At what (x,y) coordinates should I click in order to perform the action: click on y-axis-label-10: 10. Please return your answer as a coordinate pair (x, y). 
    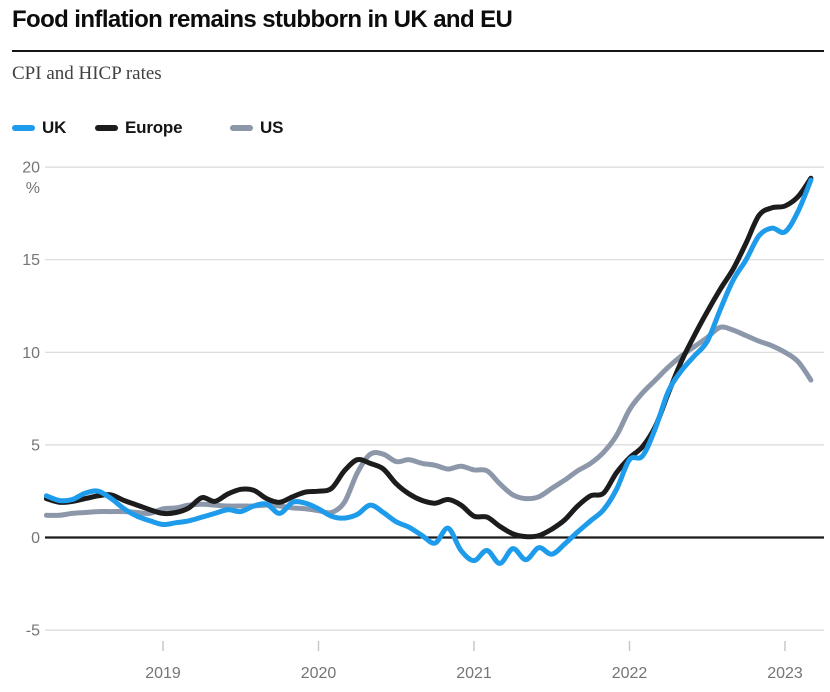
    Looking at the image, I should click on (31, 353).